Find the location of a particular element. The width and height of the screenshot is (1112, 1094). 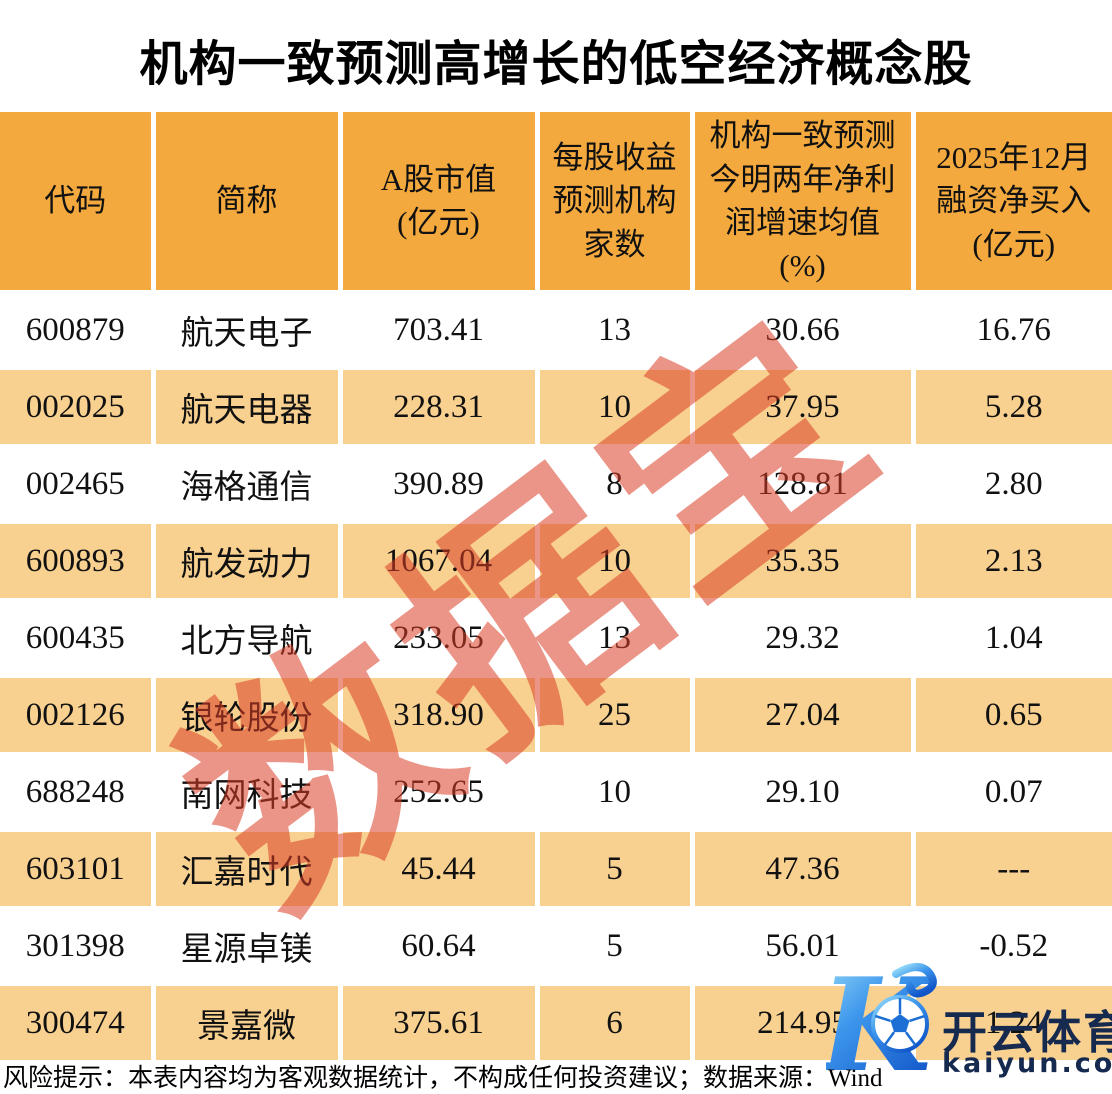

table-row: 300474 景嘉微 375.61 6 214.95 1.24 is located at coordinates (556, 1021).